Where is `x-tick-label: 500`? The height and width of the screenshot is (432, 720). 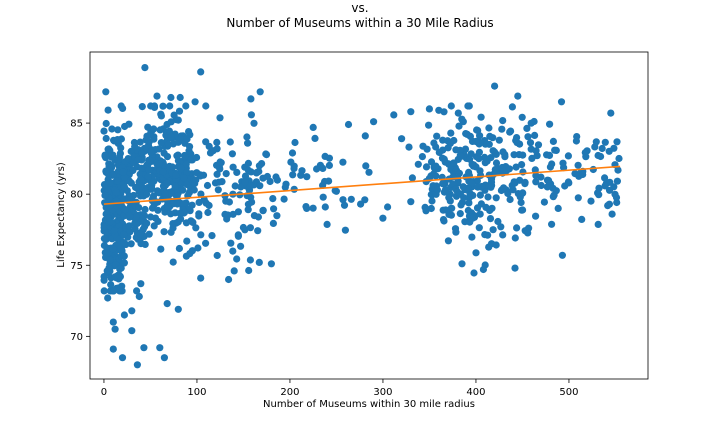
x-tick-label: 500 is located at coordinates (568, 392).